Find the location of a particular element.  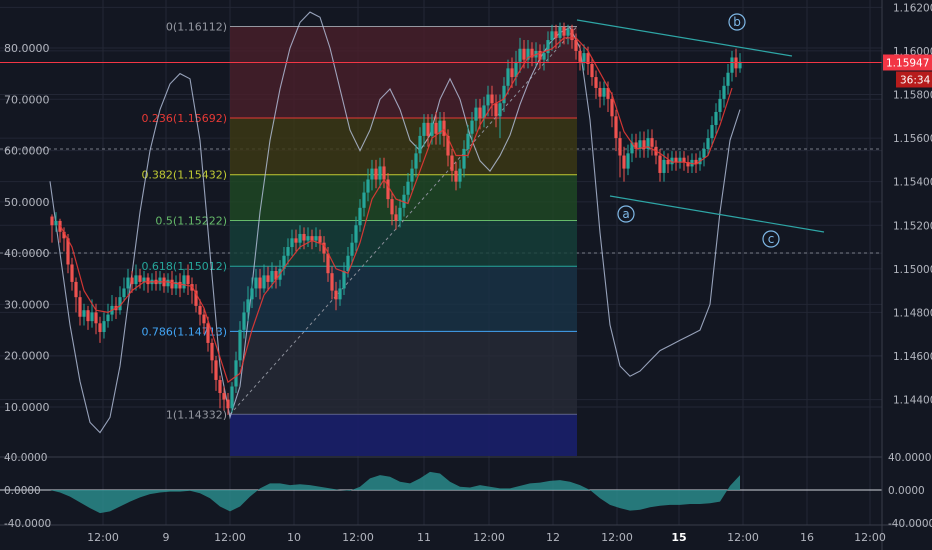

countdown-tag is located at coordinates (914, 79).